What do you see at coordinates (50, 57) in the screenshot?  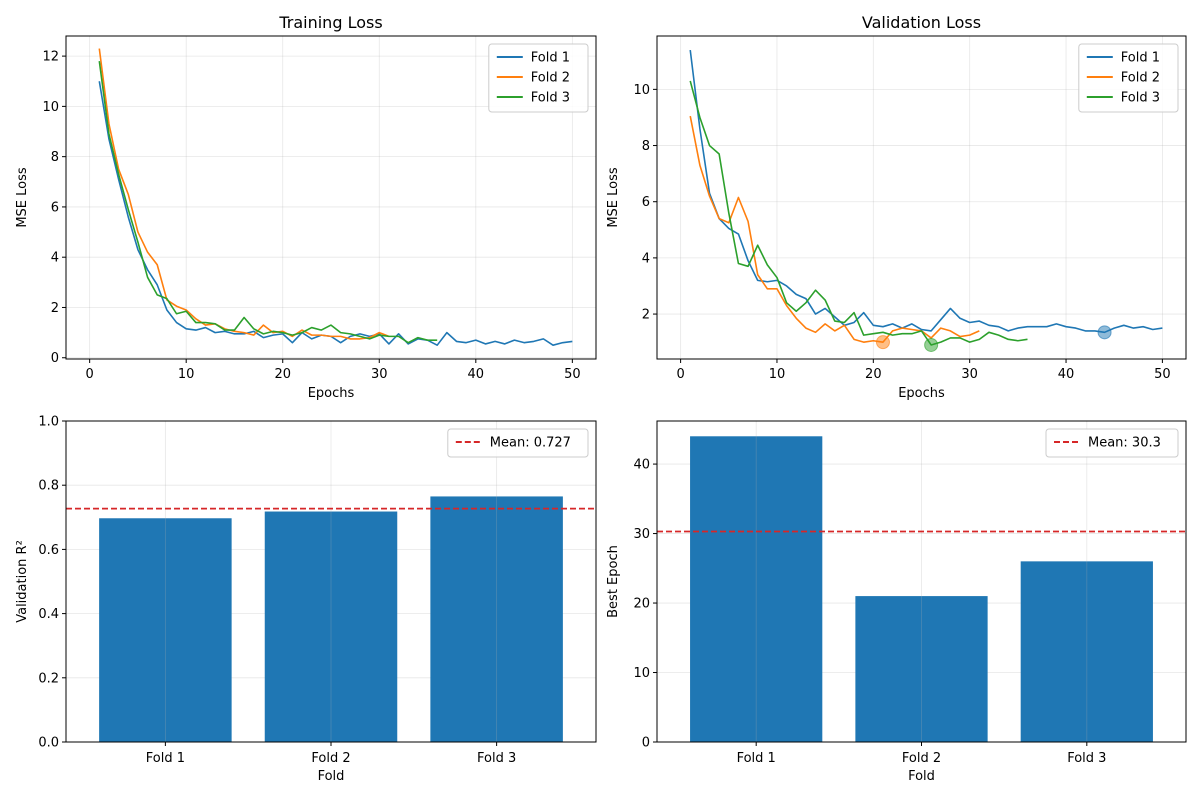 I see `y-tick-label: 12` at bounding box center [50, 57].